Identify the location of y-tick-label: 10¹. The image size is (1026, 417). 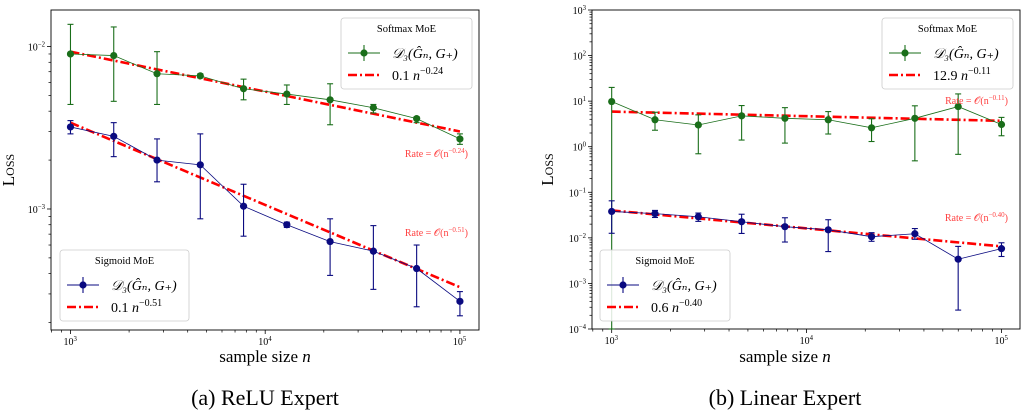
(579, 102).